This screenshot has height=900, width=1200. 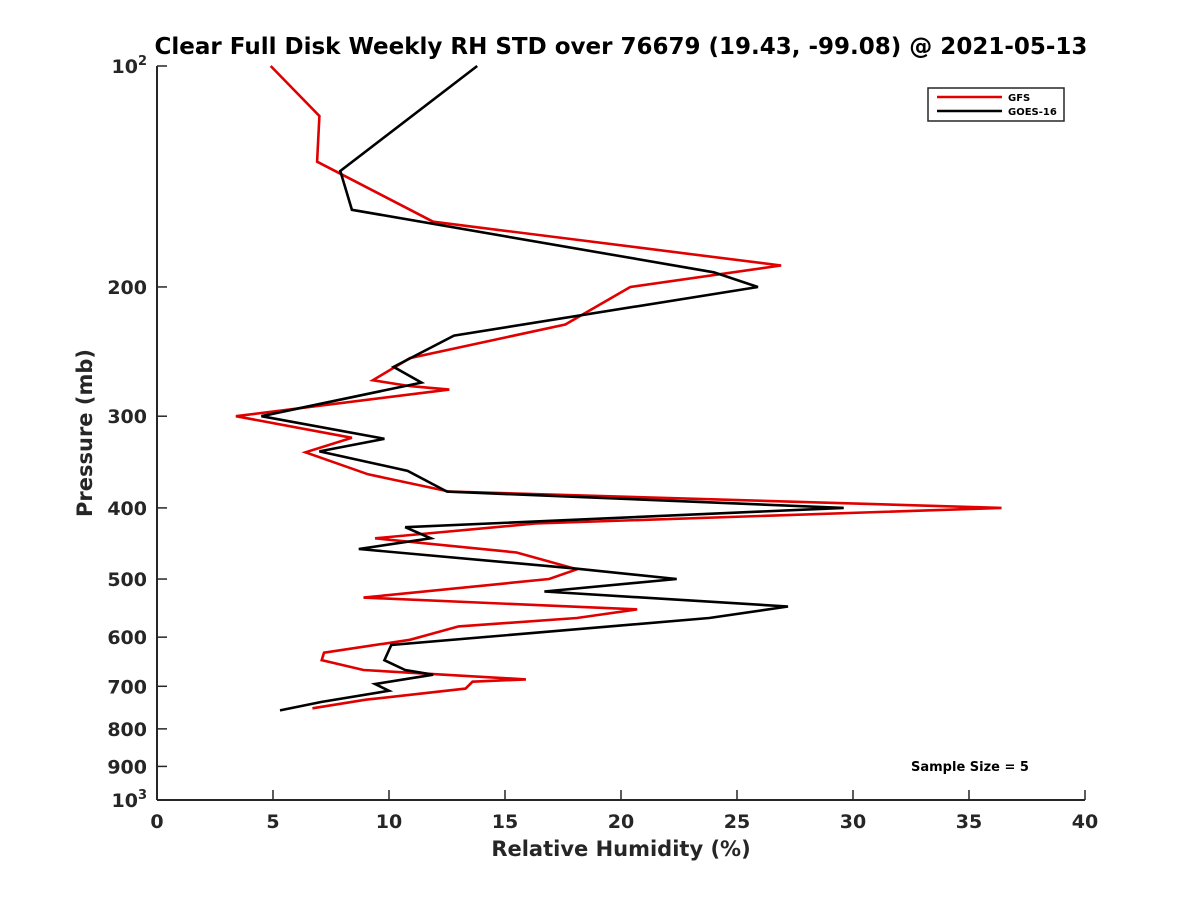 I want to click on y-tick-label: 600, so click(x=127, y=638).